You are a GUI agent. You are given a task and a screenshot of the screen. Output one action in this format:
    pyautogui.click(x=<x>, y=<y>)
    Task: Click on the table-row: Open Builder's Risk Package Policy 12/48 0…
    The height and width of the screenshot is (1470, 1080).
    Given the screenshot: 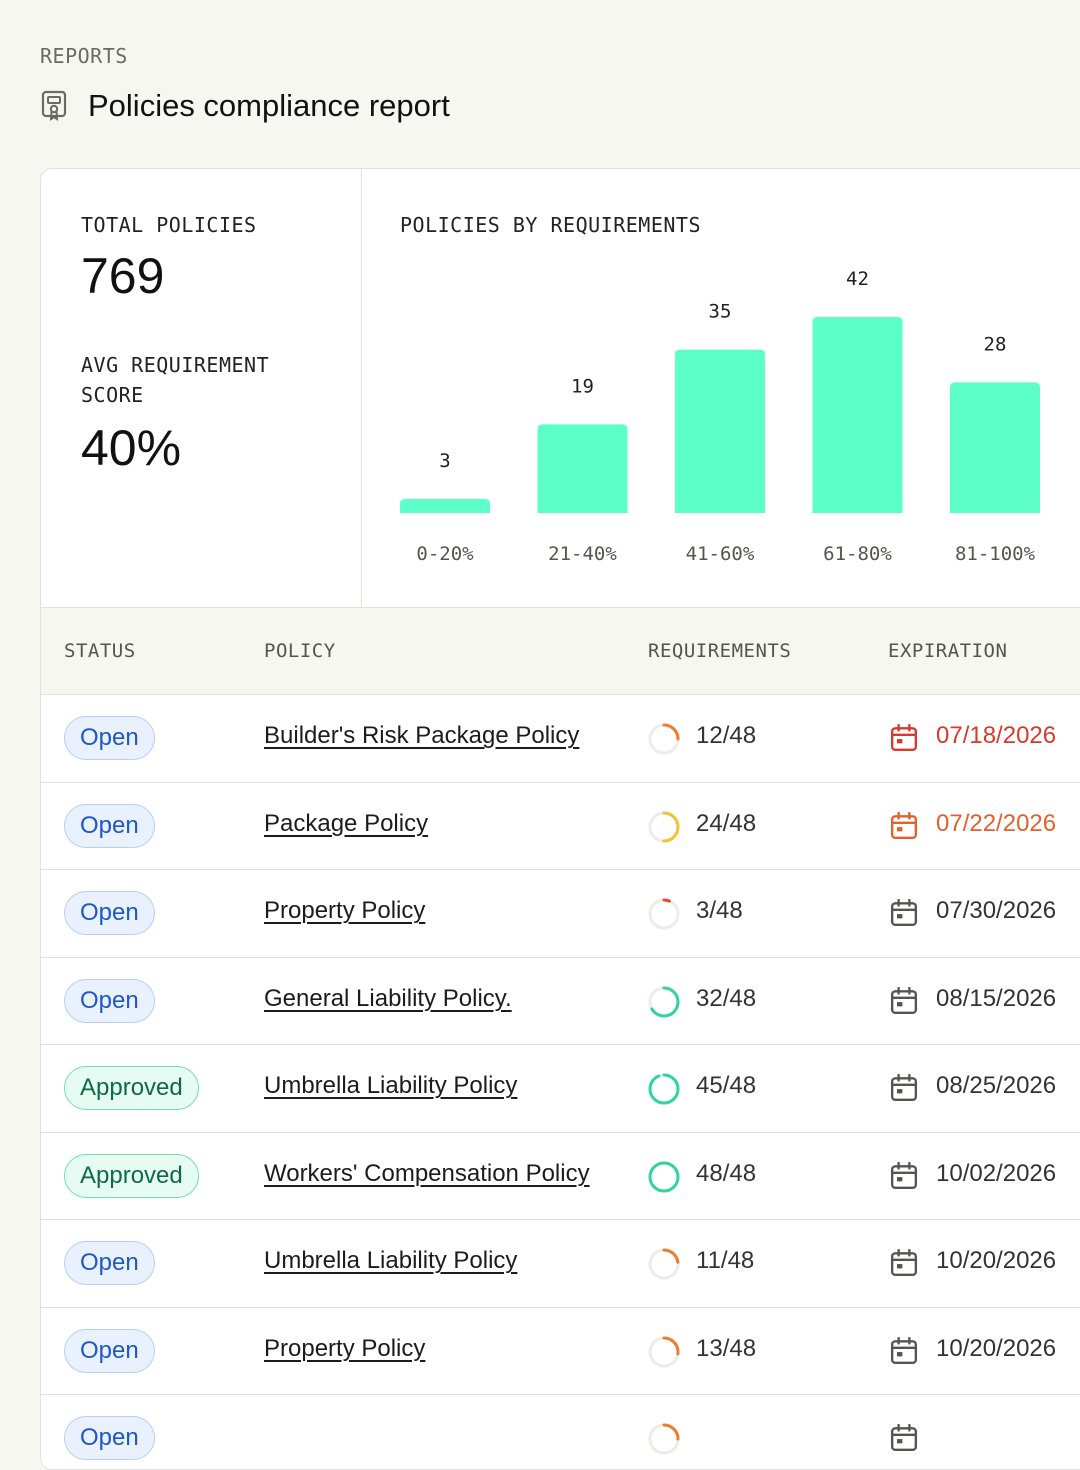 What is the action you would take?
    pyautogui.click(x=560, y=739)
    